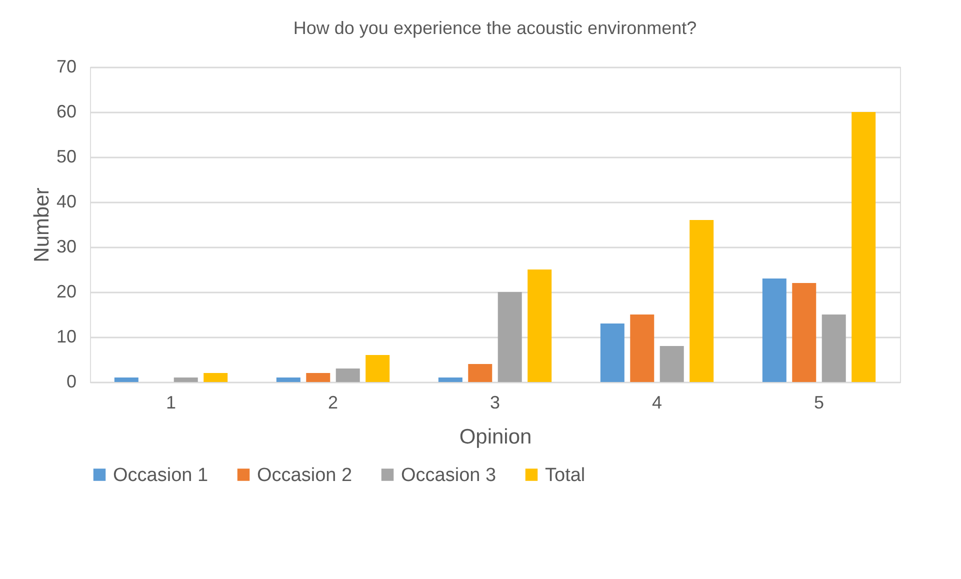 The width and height of the screenshot is (961, 579). What do you see at coordinates (448, 475) in the screenshot?
I see `legend-label: Occasion 3` at bounding box center [448, 475].